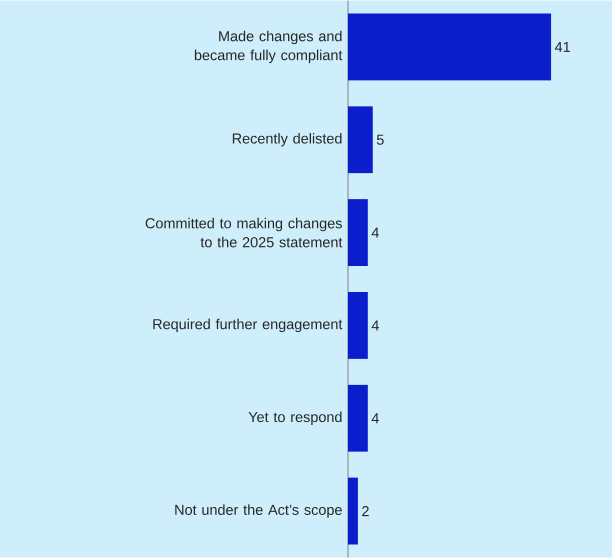  Describe the element at coordinates (295, 418) in the screenshot. I see `y-tick-label: Yet to respond` at that location.